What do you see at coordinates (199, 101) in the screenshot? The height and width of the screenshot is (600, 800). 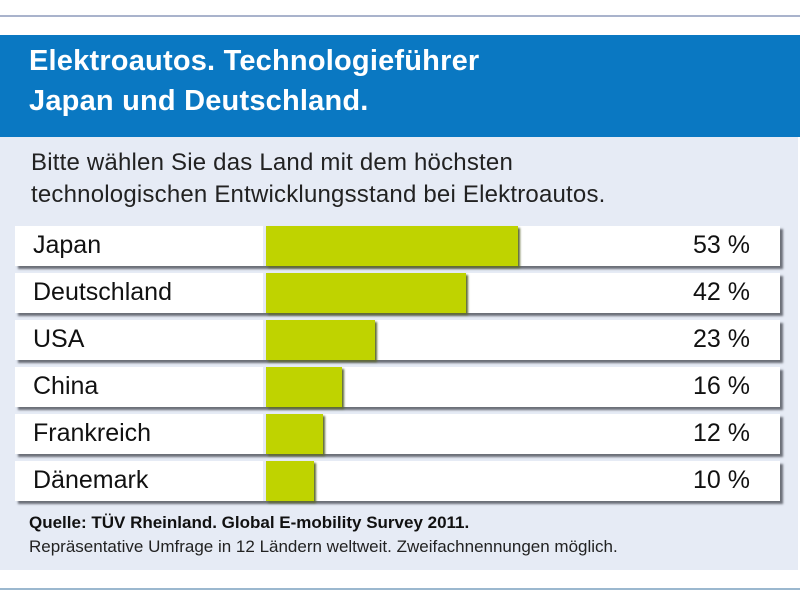 I see `chart-title-line-2: Japan und Deutschland.` at bounding box center [199, 101].